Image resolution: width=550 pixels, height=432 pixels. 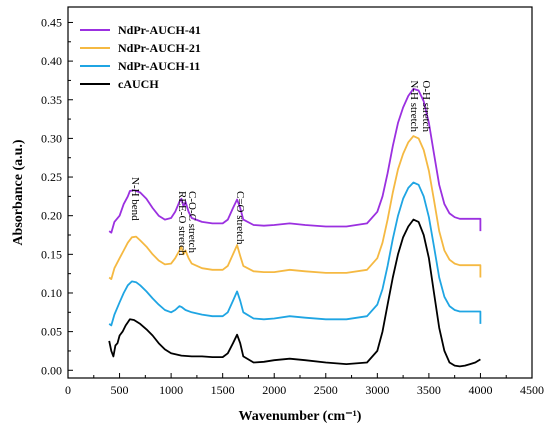 I want to click on x-tick-label: 4500, so click(x=532, y=390).